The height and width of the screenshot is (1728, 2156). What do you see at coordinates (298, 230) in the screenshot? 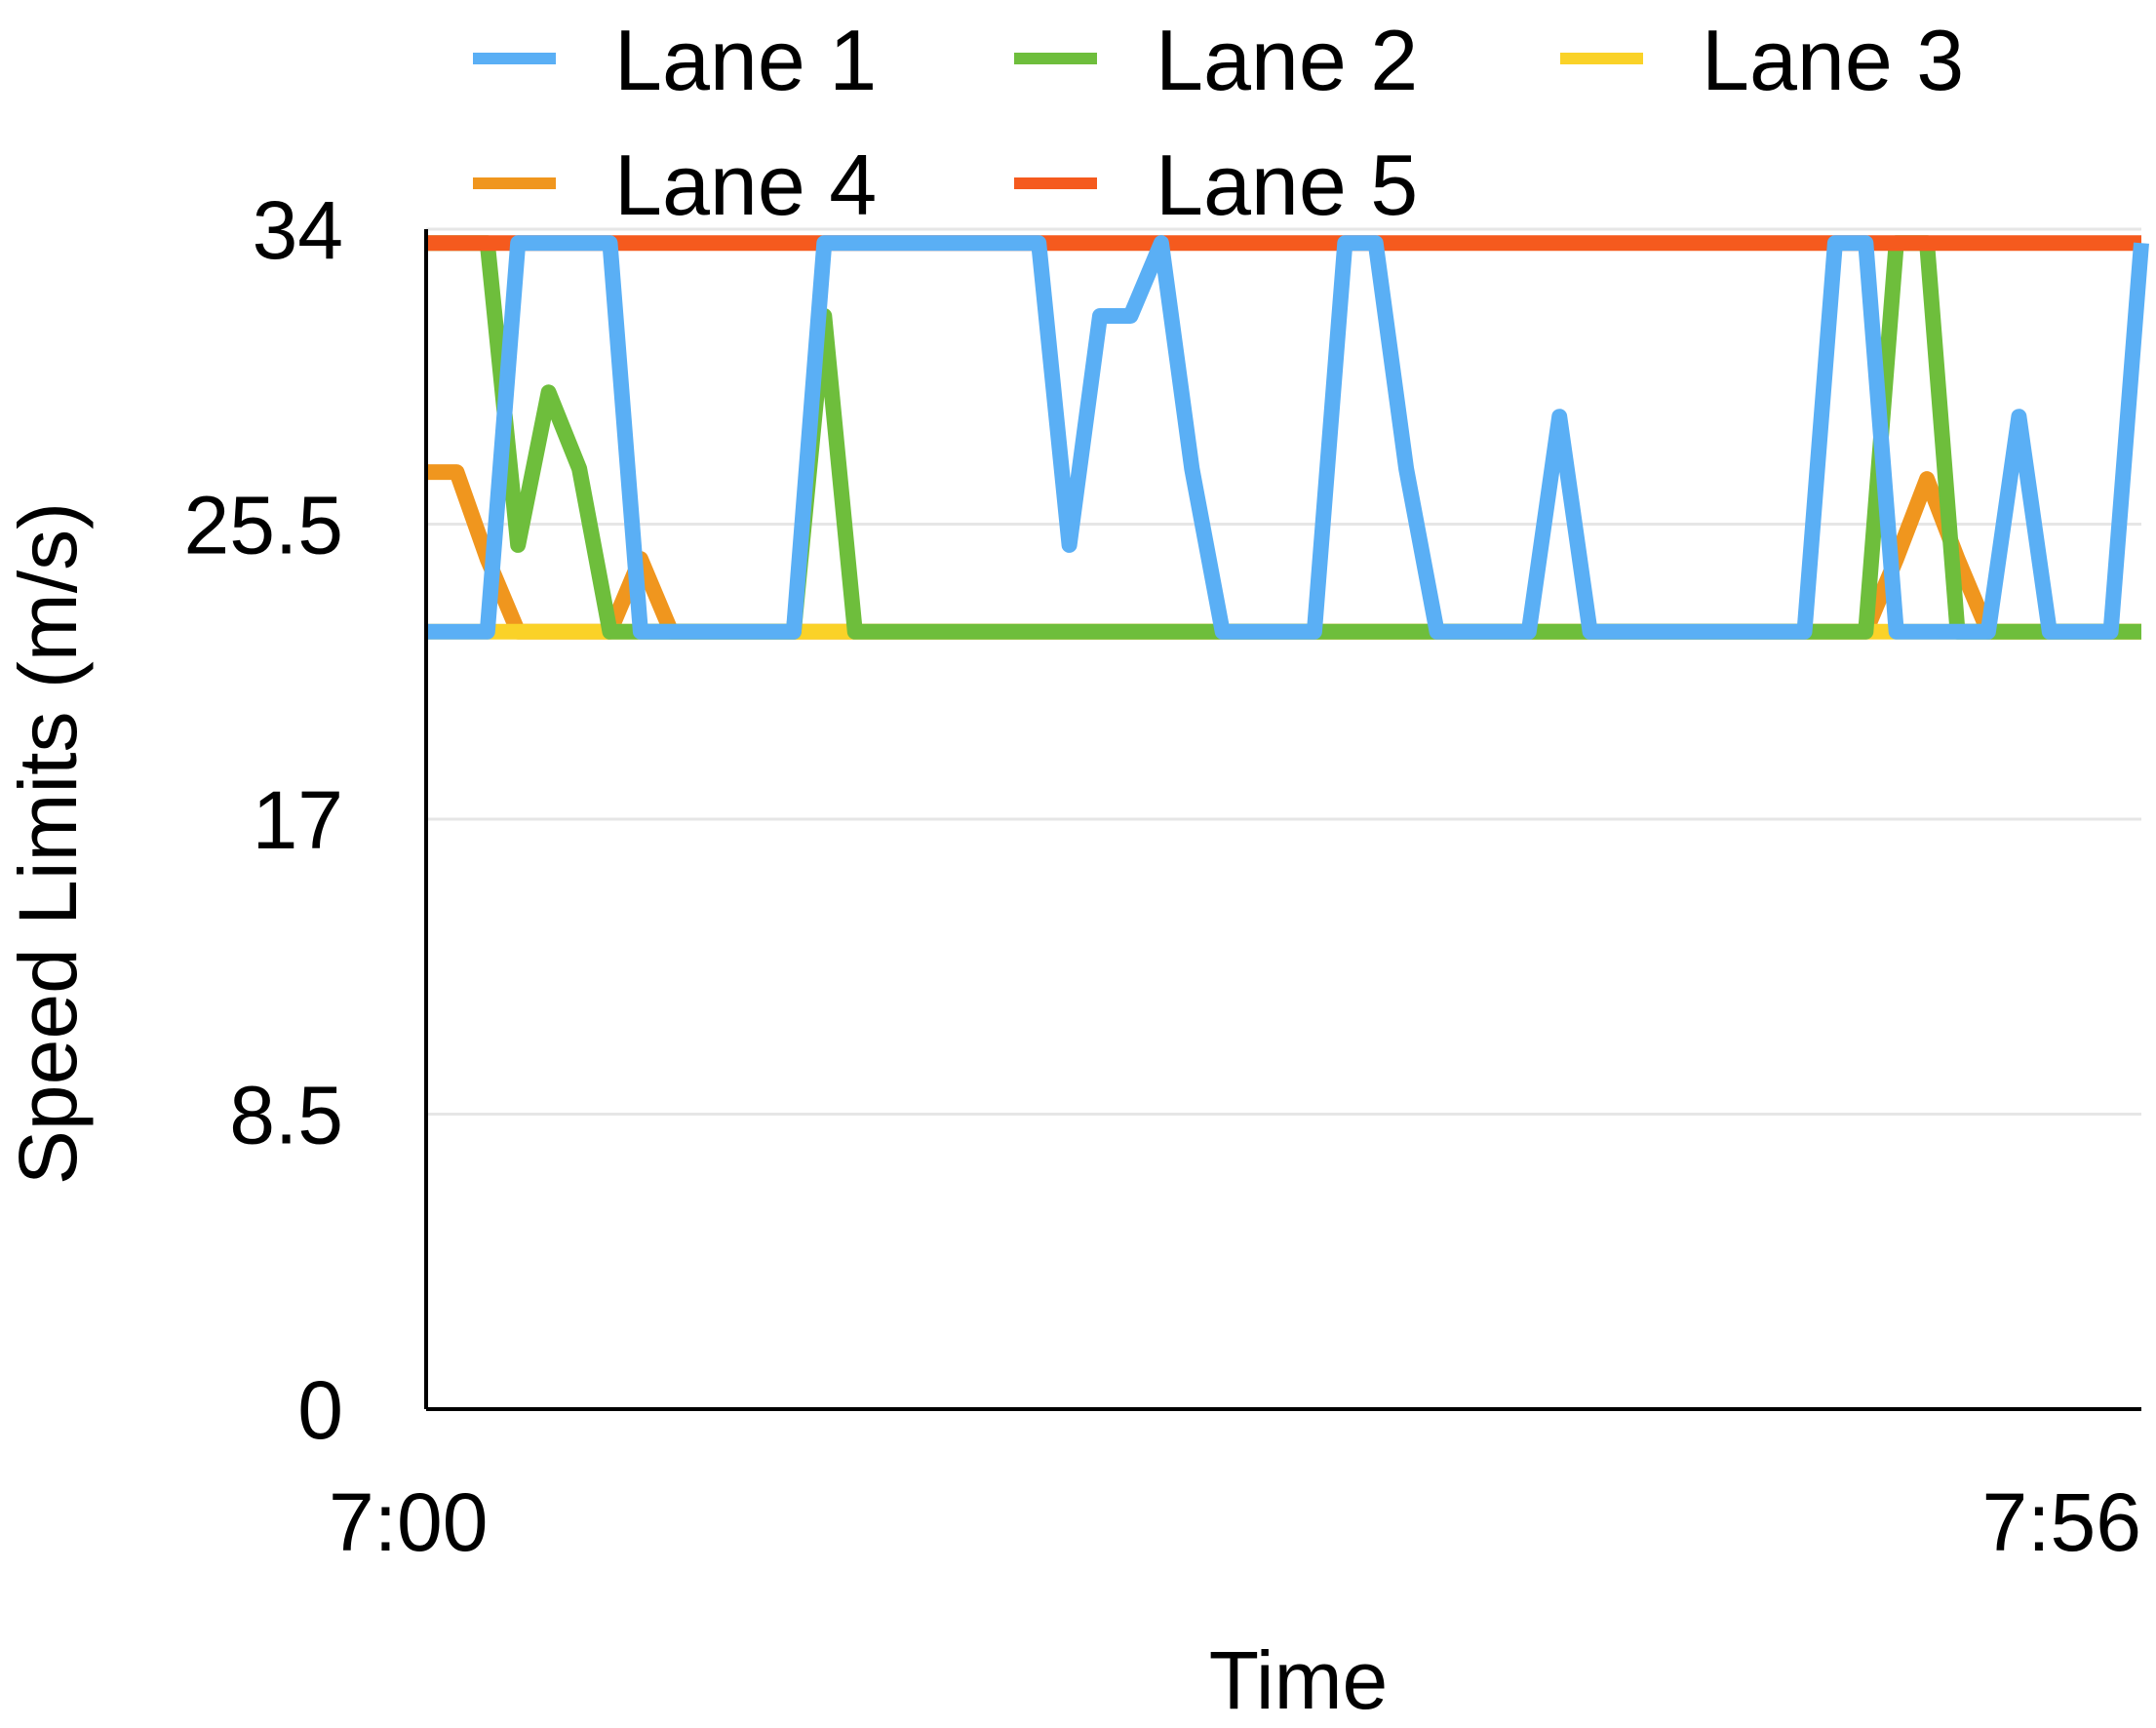
I see `y-tick-label: 34` at bounding box center [298, 230].